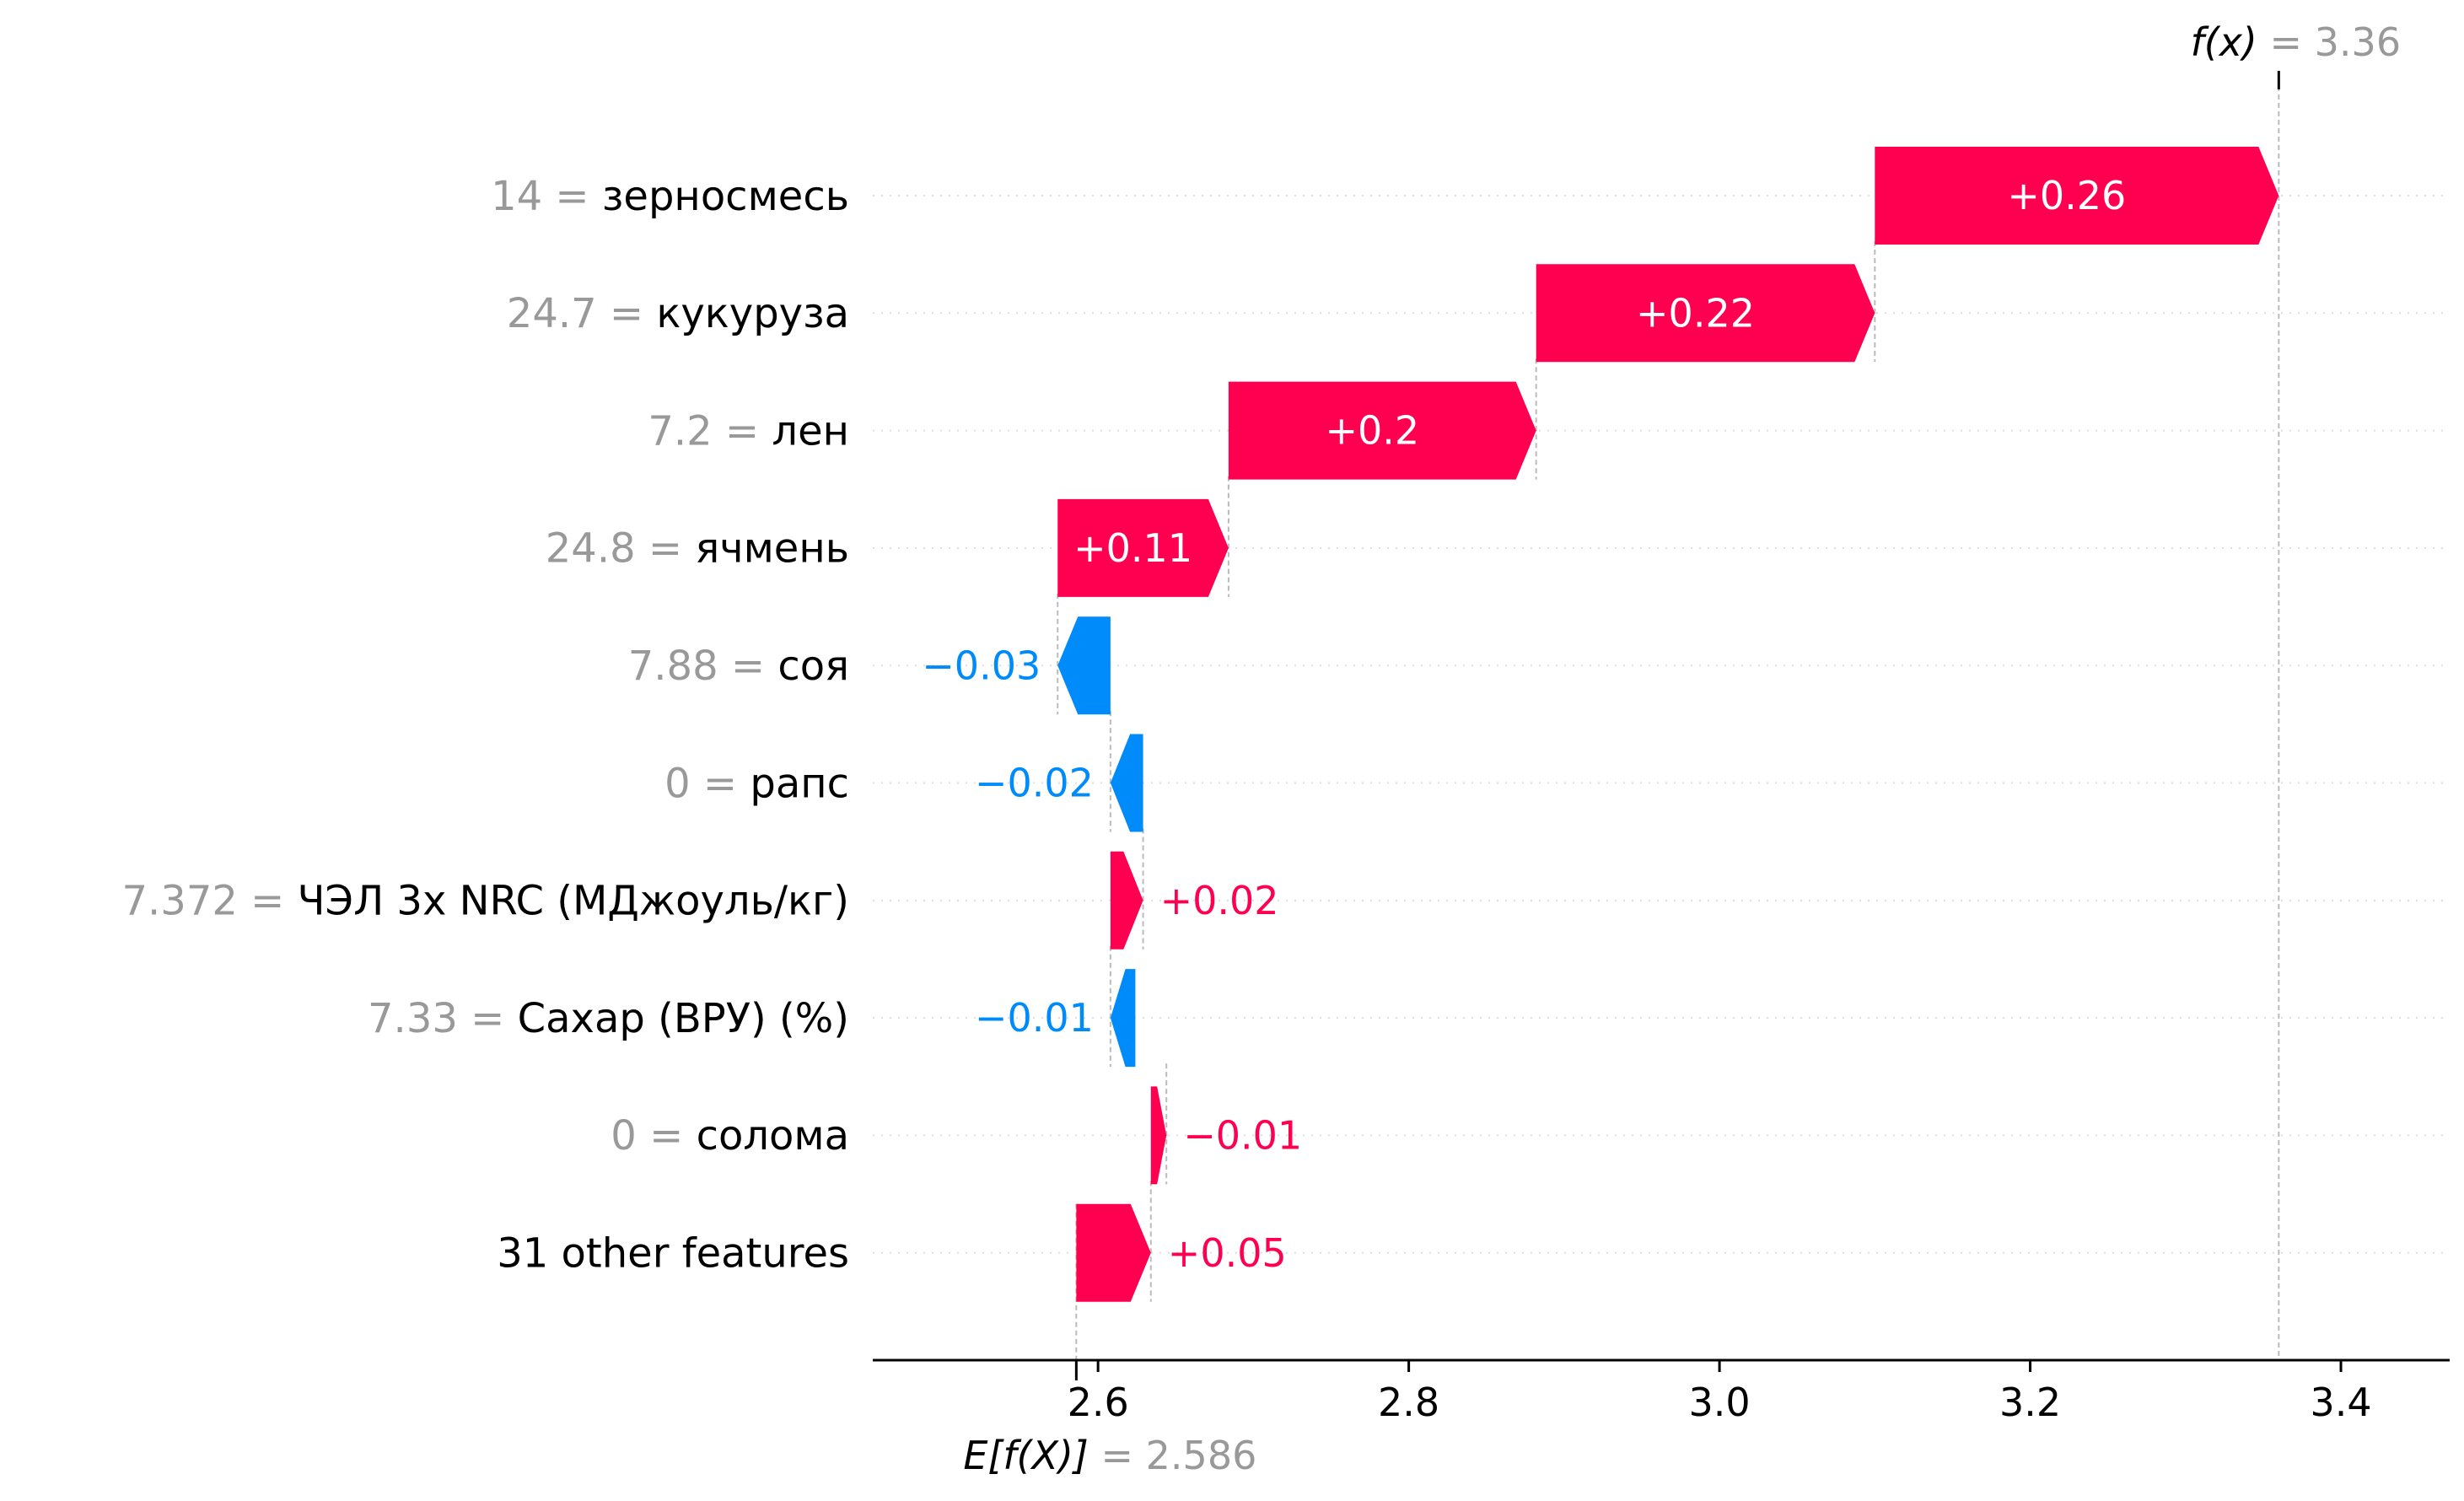 This screenshot has width=2464, height=1501. I want to click on x-tick-label: 2.6, so click(1098, 1402).